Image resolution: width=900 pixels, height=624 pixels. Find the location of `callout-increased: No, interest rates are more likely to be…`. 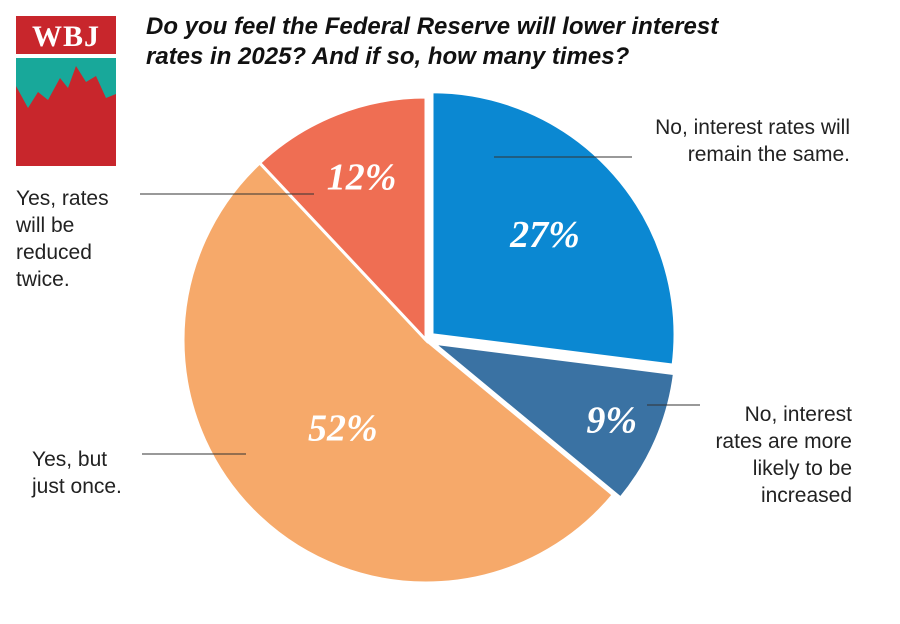

callout-increased: No, interest rates are more likely to be… is located at coordinates (746, 455).